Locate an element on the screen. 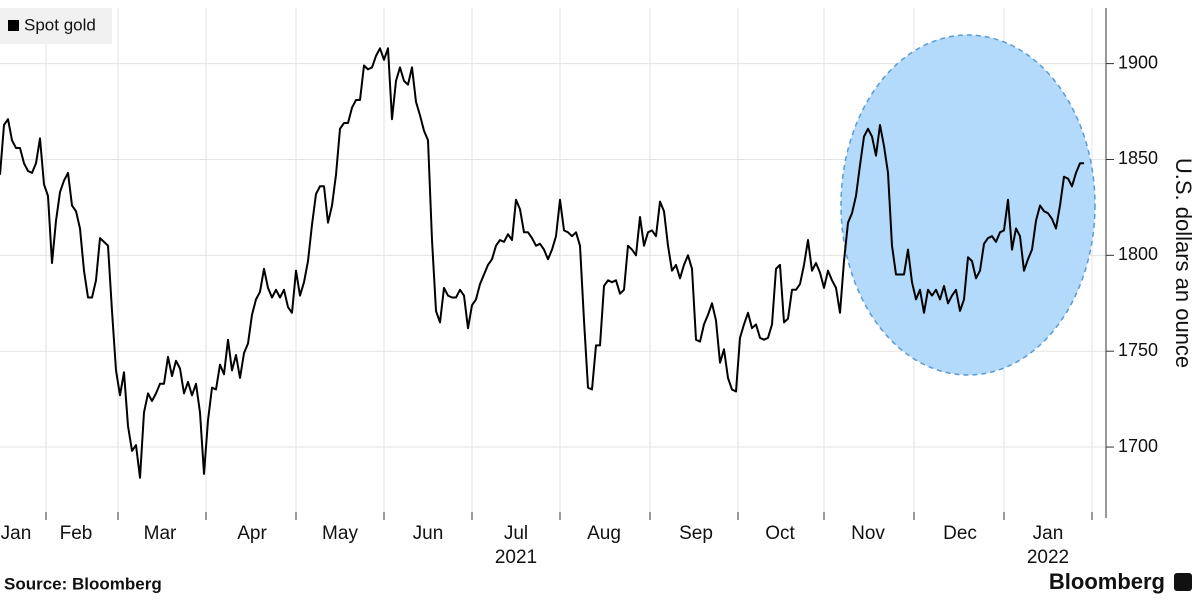 This screenshot has height=604, width=1197. x-year-label: 2021 is located at coordinates (516, 557).